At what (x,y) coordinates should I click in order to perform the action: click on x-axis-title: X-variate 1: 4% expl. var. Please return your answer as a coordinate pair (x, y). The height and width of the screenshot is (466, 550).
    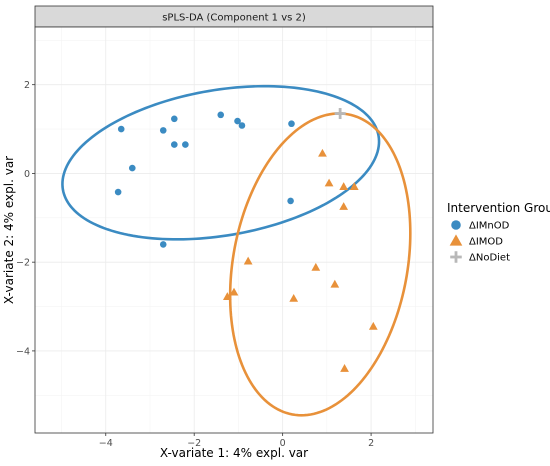
    Looking at the image, I should click on (234, 453).